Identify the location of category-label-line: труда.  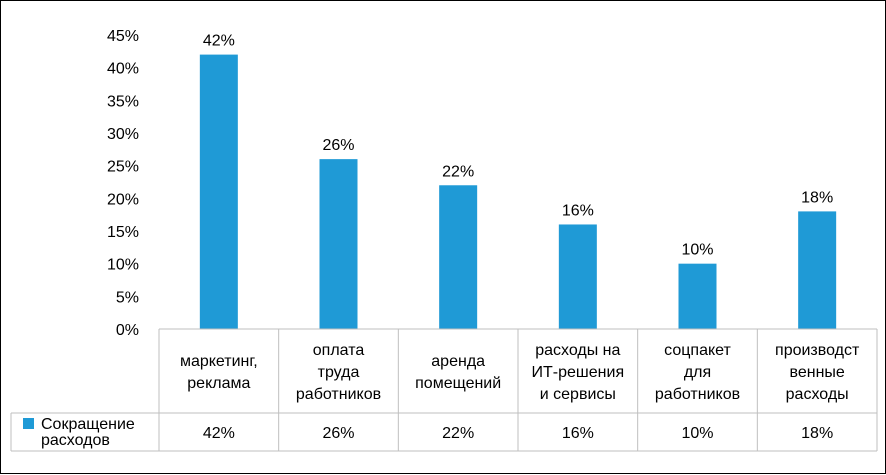
(339, 372).